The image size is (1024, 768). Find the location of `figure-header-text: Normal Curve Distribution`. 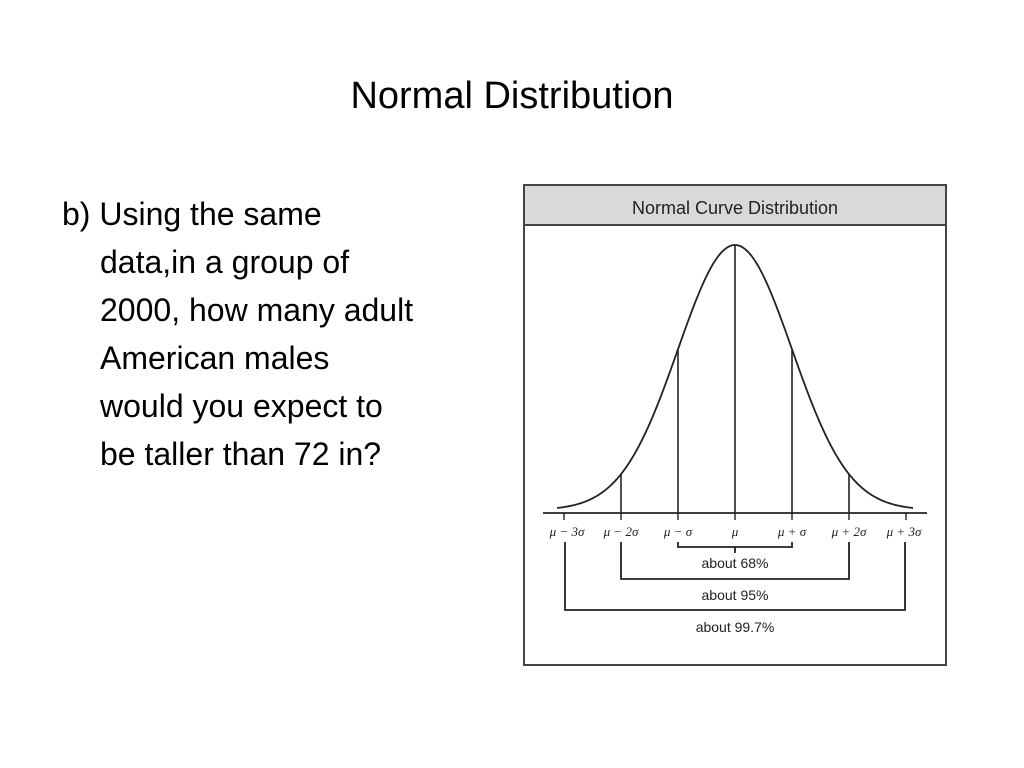

figure-header-text: Normal Curve Distribution is located at coordinates (735, 208).